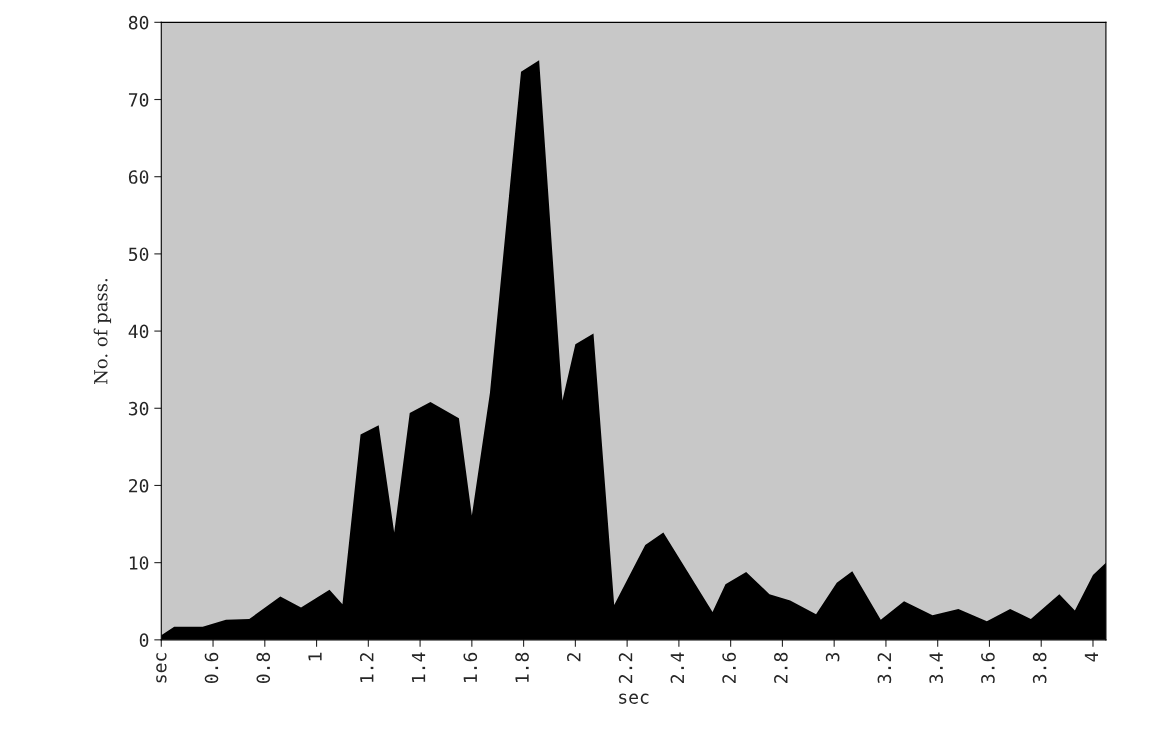 The height and width of the screenshot is (744, 1152). I want to click on x-tick-label: sec, so click(161, 668).